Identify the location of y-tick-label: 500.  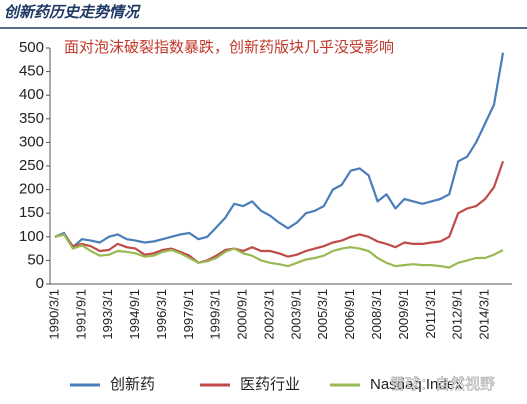
(31, 47).